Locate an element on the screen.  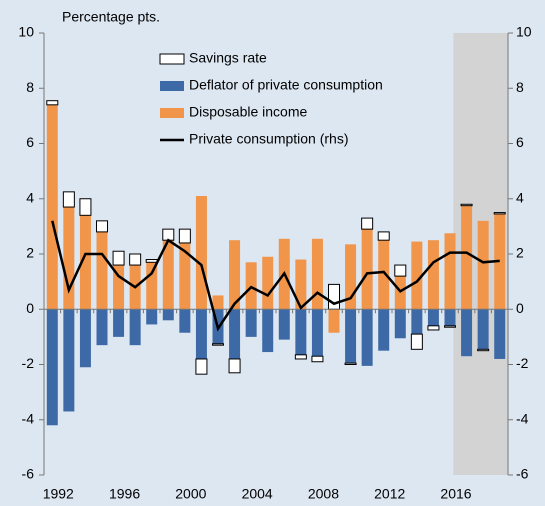
y2-tick-label: -2 is located at coordinates (522, 363).